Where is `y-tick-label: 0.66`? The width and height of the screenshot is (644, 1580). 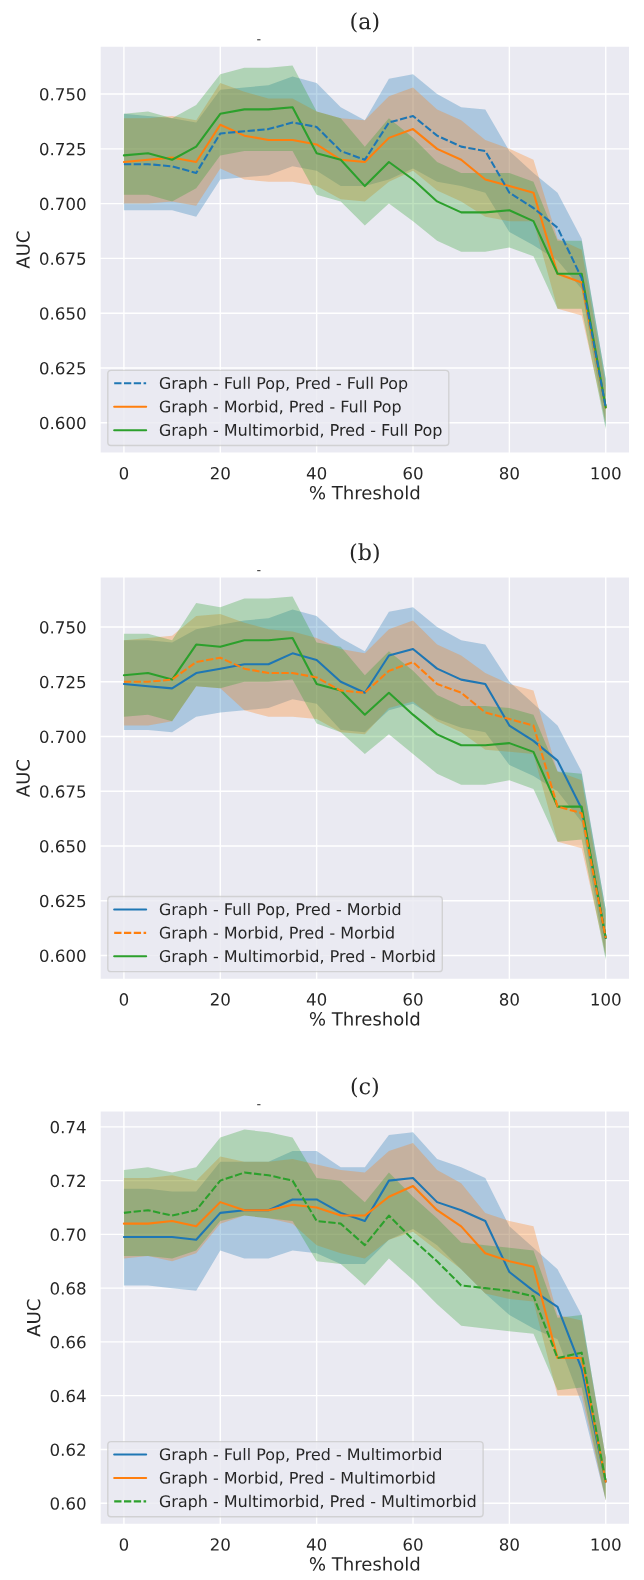 y-tick-label: 0.66 is located at coordinates (68, 1342).